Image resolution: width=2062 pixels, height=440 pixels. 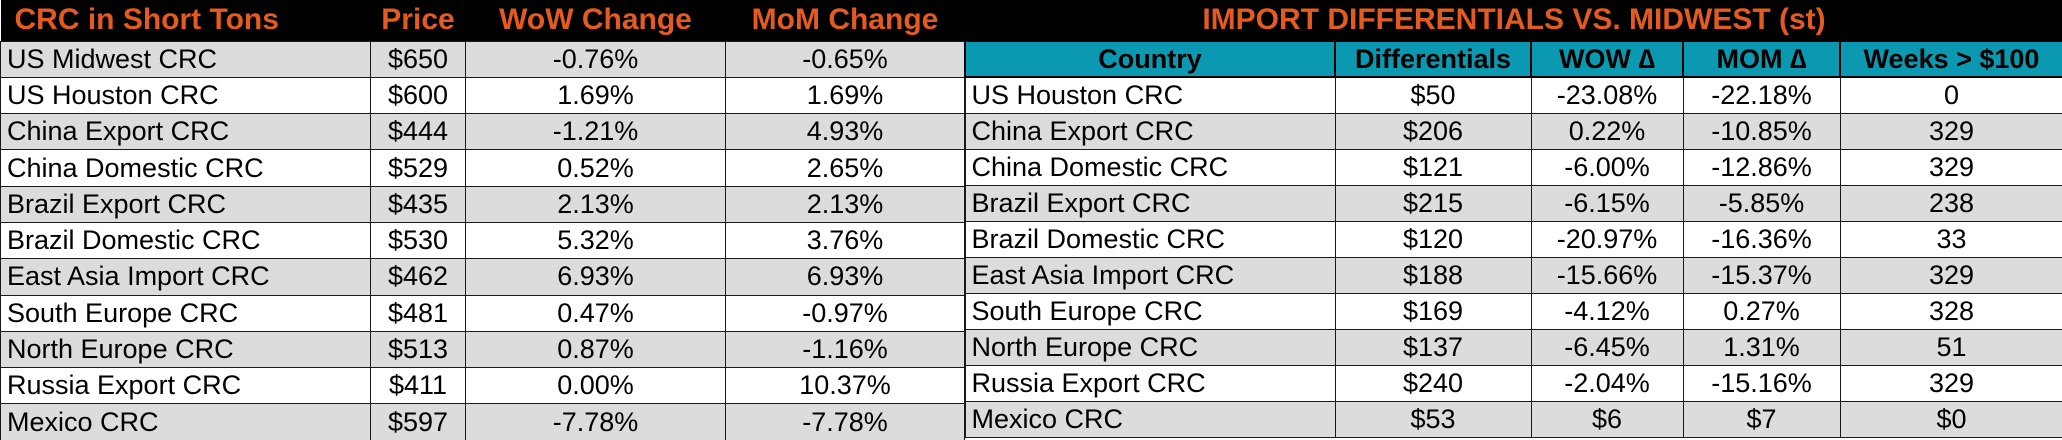 I want to click on table-row: China Export CRC $206 0.22% -10.85% 329, so click(x=1513, y=131).